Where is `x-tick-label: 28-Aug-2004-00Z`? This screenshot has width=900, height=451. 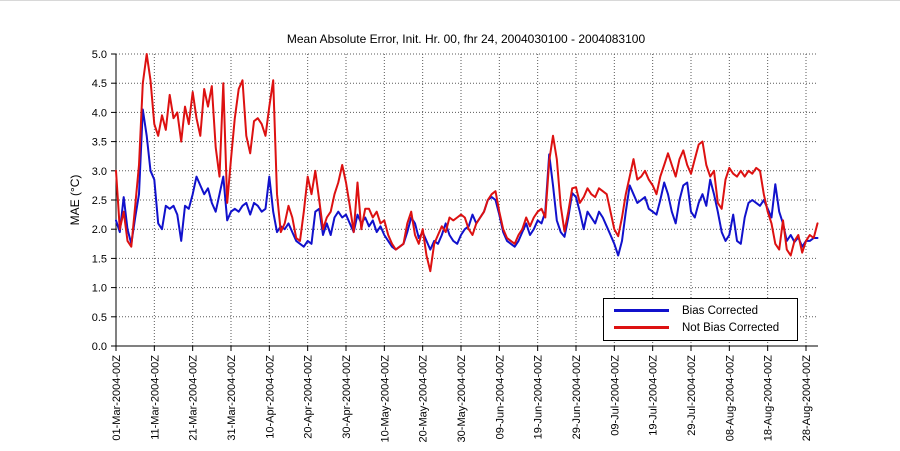 x-tick-label: 28-Aug-2004-00Z is located at coordinates (807, 398).